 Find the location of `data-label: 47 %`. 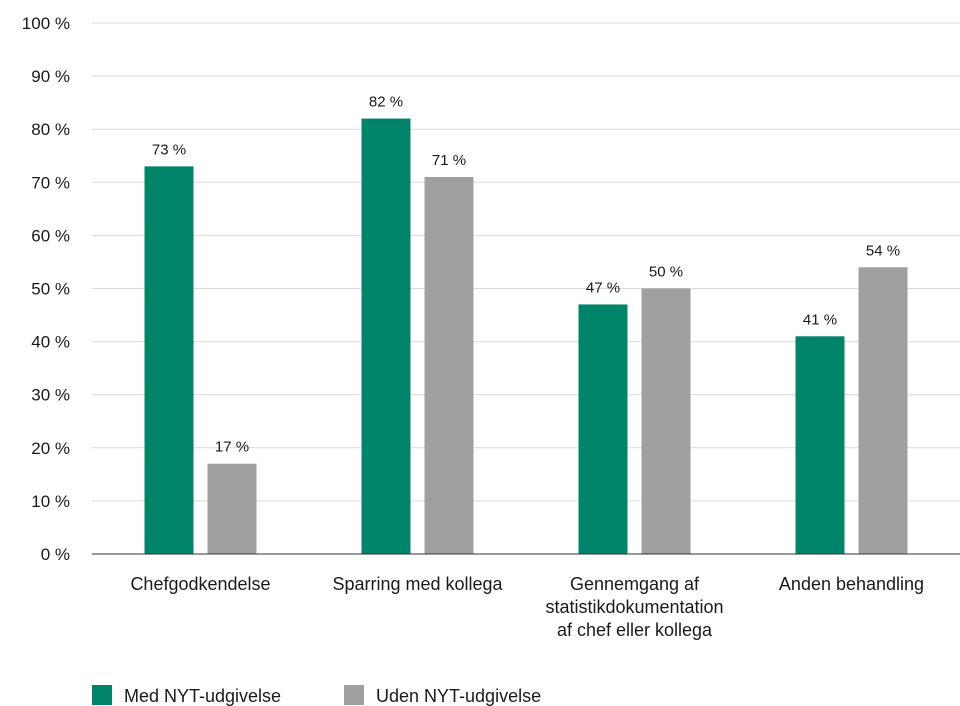

data-label: 47 % is located at coordinates (603, 287).